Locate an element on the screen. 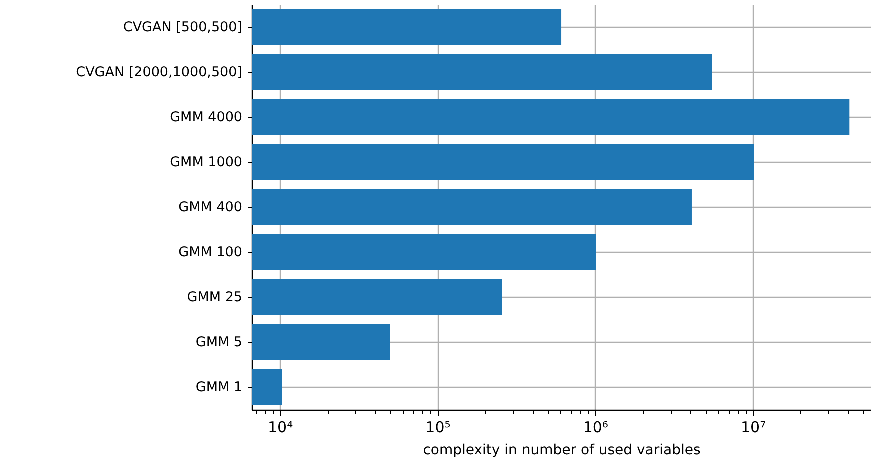  y-tick-label: GMM 25 is located at coordinates (214, 298).